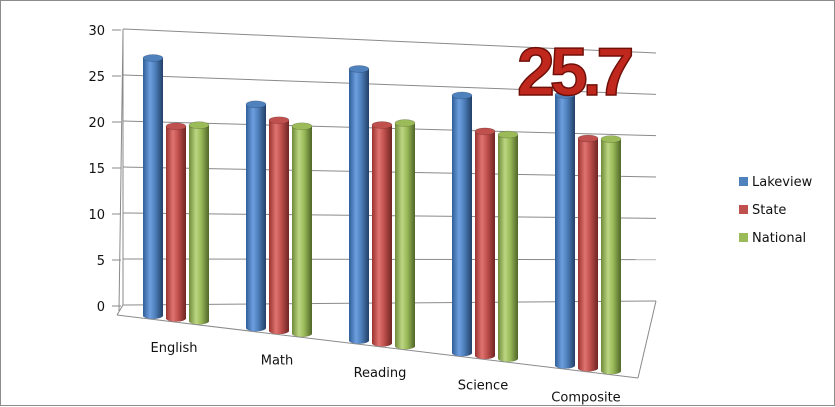  Describe the element at coordinates (769, 210) in the screenshot. I see `legend-label-state: State` at that location.